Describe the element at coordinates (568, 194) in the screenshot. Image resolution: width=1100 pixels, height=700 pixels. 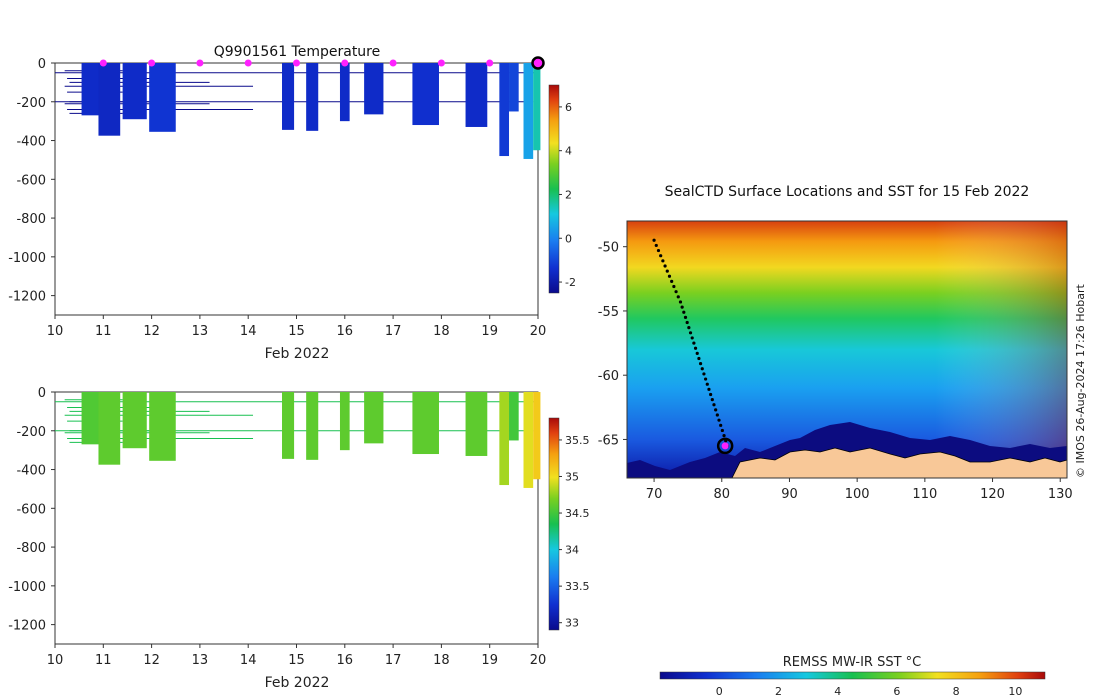
I see `colorbar-tick-label: 2` at that location.